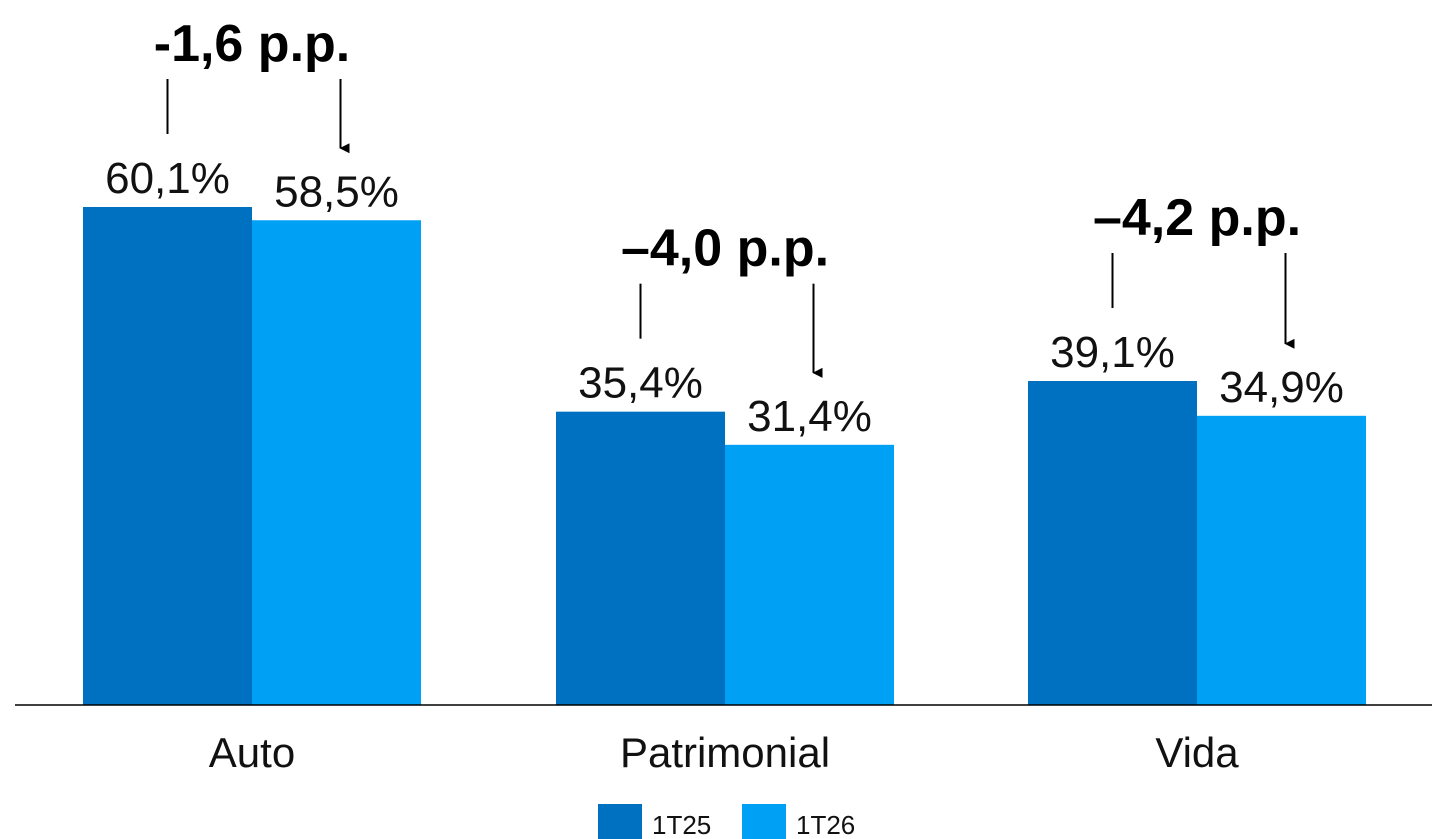 This screenshot has width=1440, height=839. Describe the element at coordinates (809, 574) in the screenshot. I see `bar-patrimonial-1t26` at that location.